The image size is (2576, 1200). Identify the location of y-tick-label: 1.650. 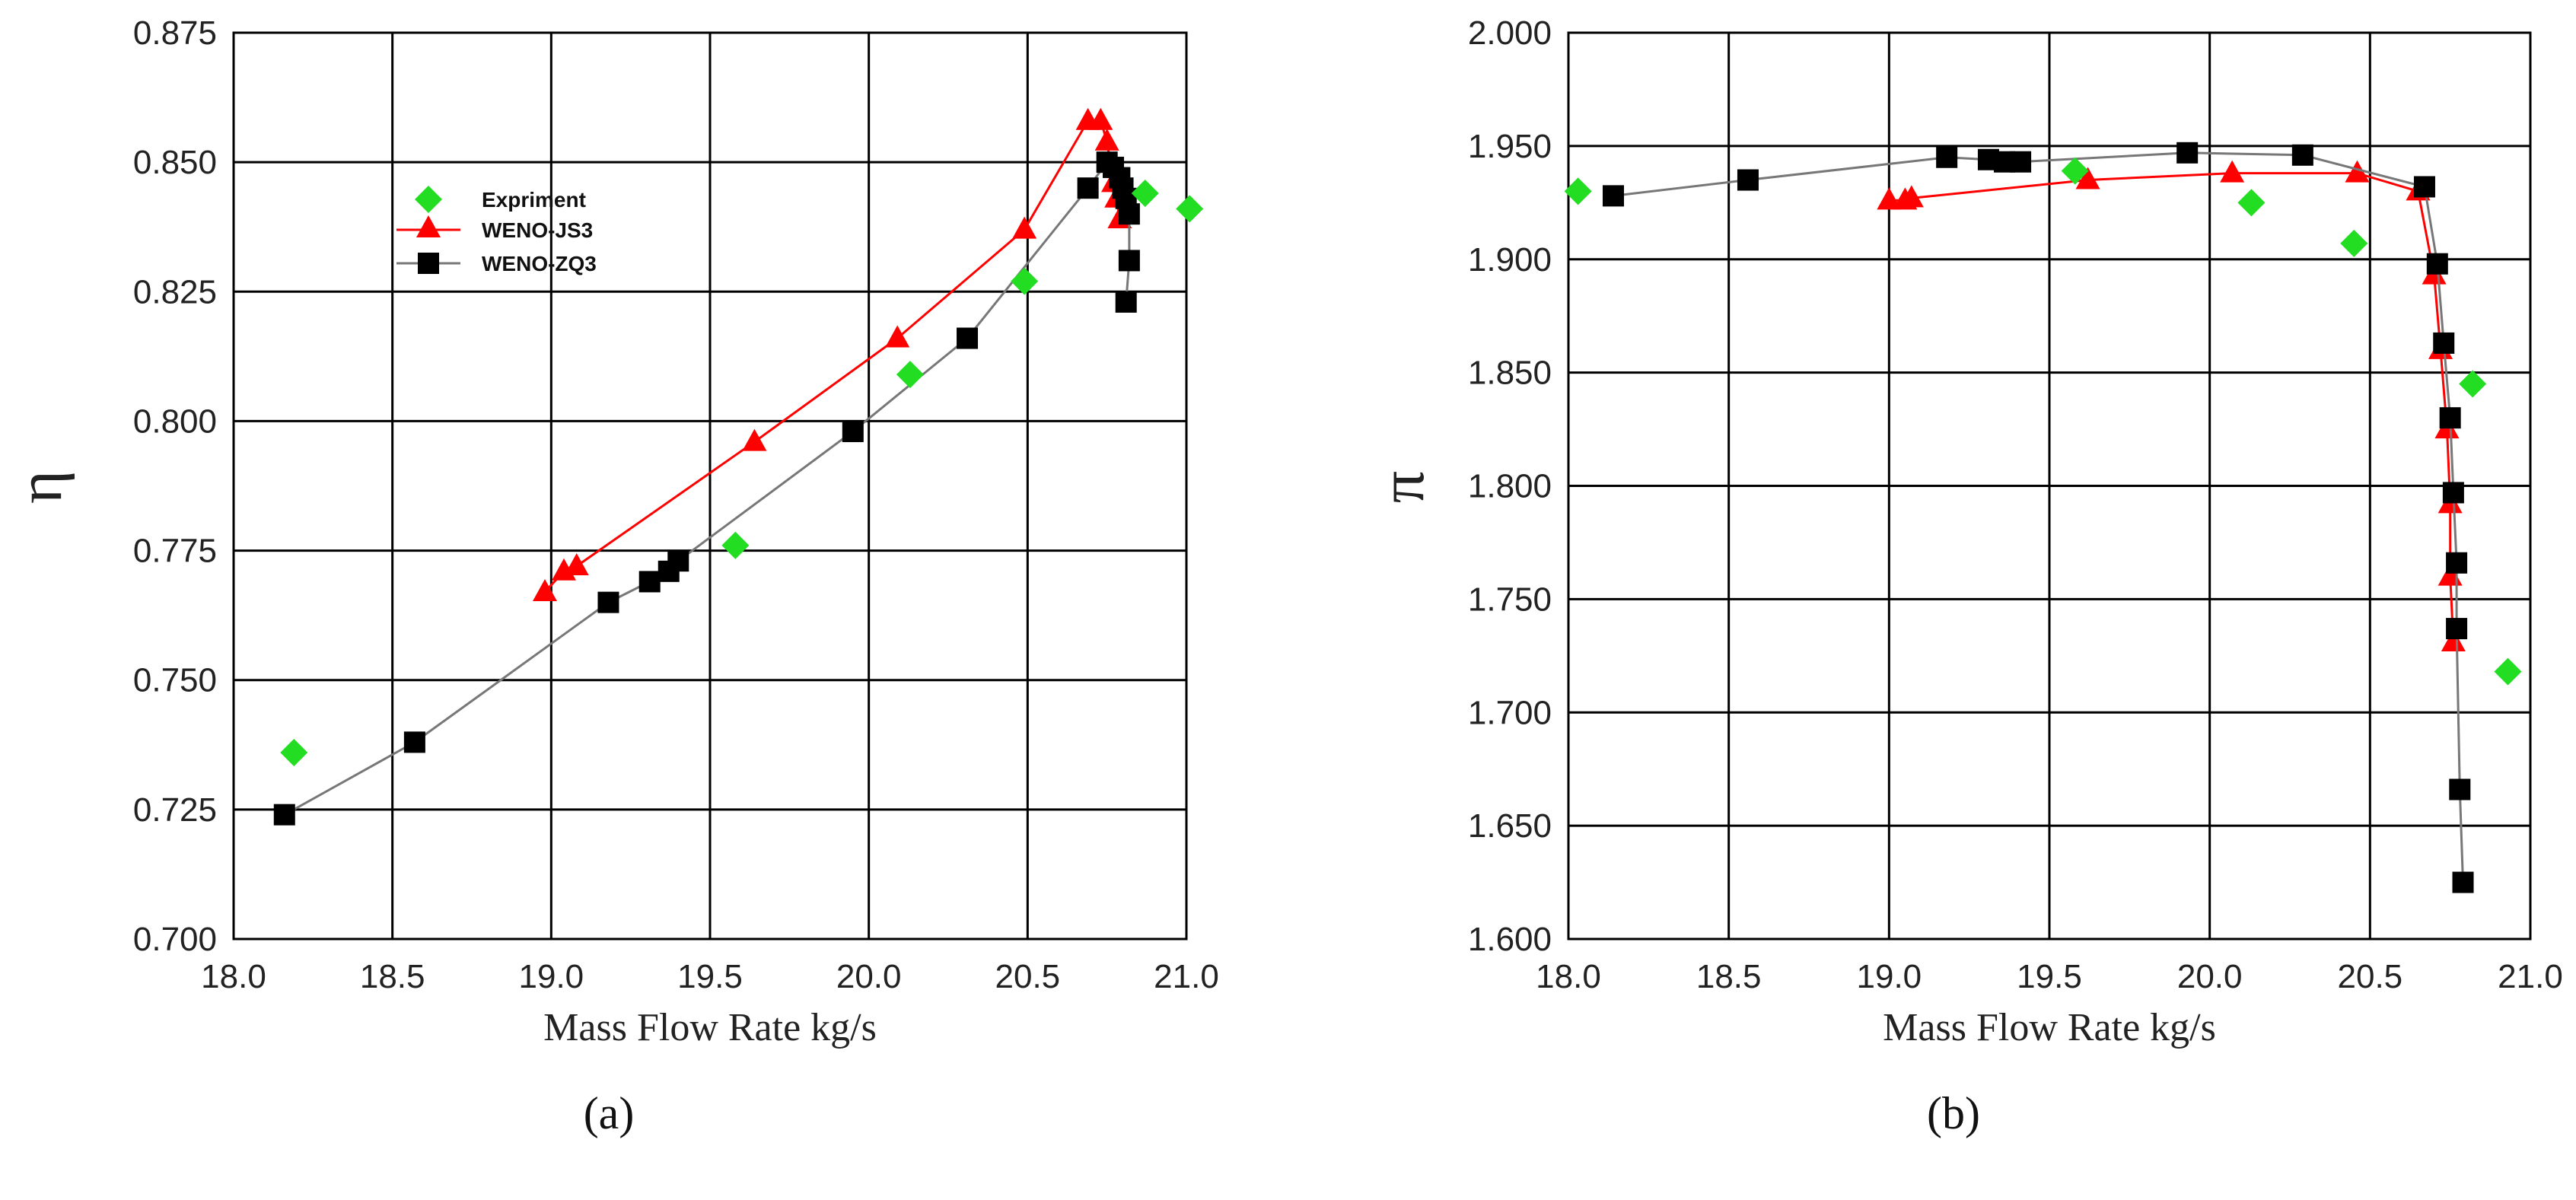
(1510, 826).